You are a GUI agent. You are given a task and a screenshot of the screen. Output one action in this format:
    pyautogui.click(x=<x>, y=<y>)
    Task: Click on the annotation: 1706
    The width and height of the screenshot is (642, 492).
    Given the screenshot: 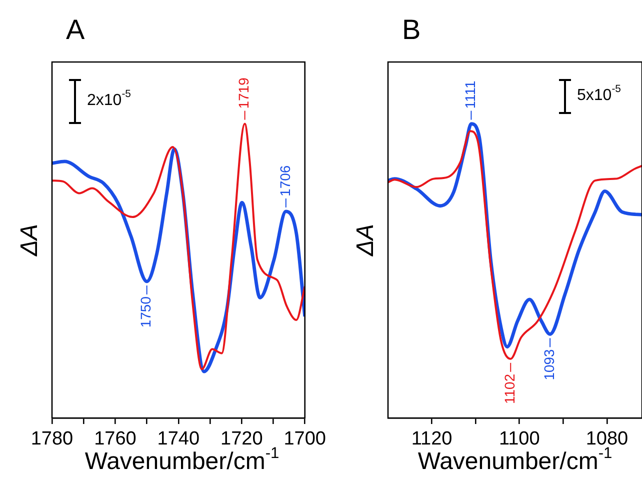 What is the action you would take?
    pyautogui.click(x=284, y=180)
    